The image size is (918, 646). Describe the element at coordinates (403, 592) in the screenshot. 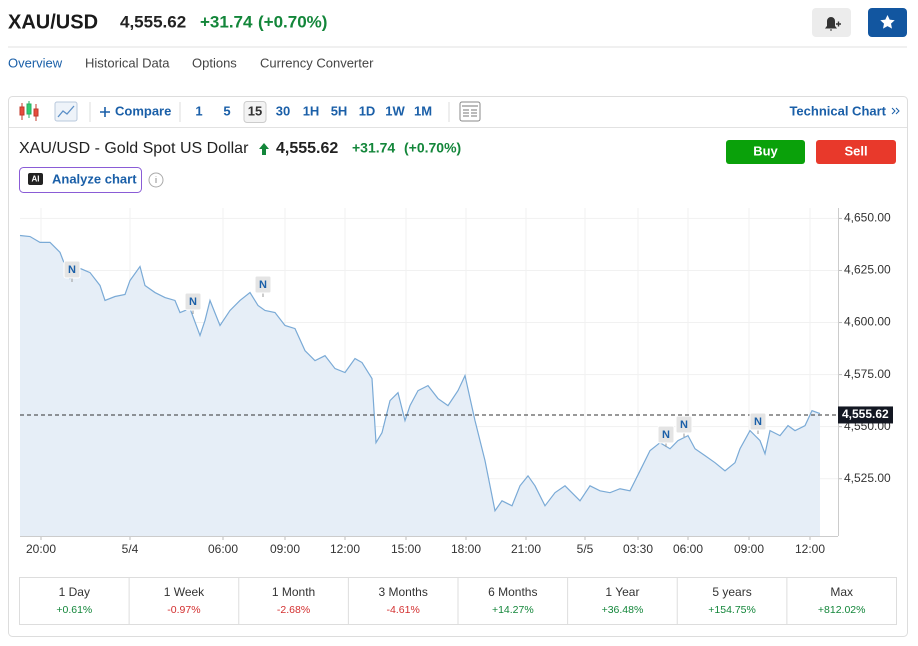

I see `period: 3 Months` at that location.